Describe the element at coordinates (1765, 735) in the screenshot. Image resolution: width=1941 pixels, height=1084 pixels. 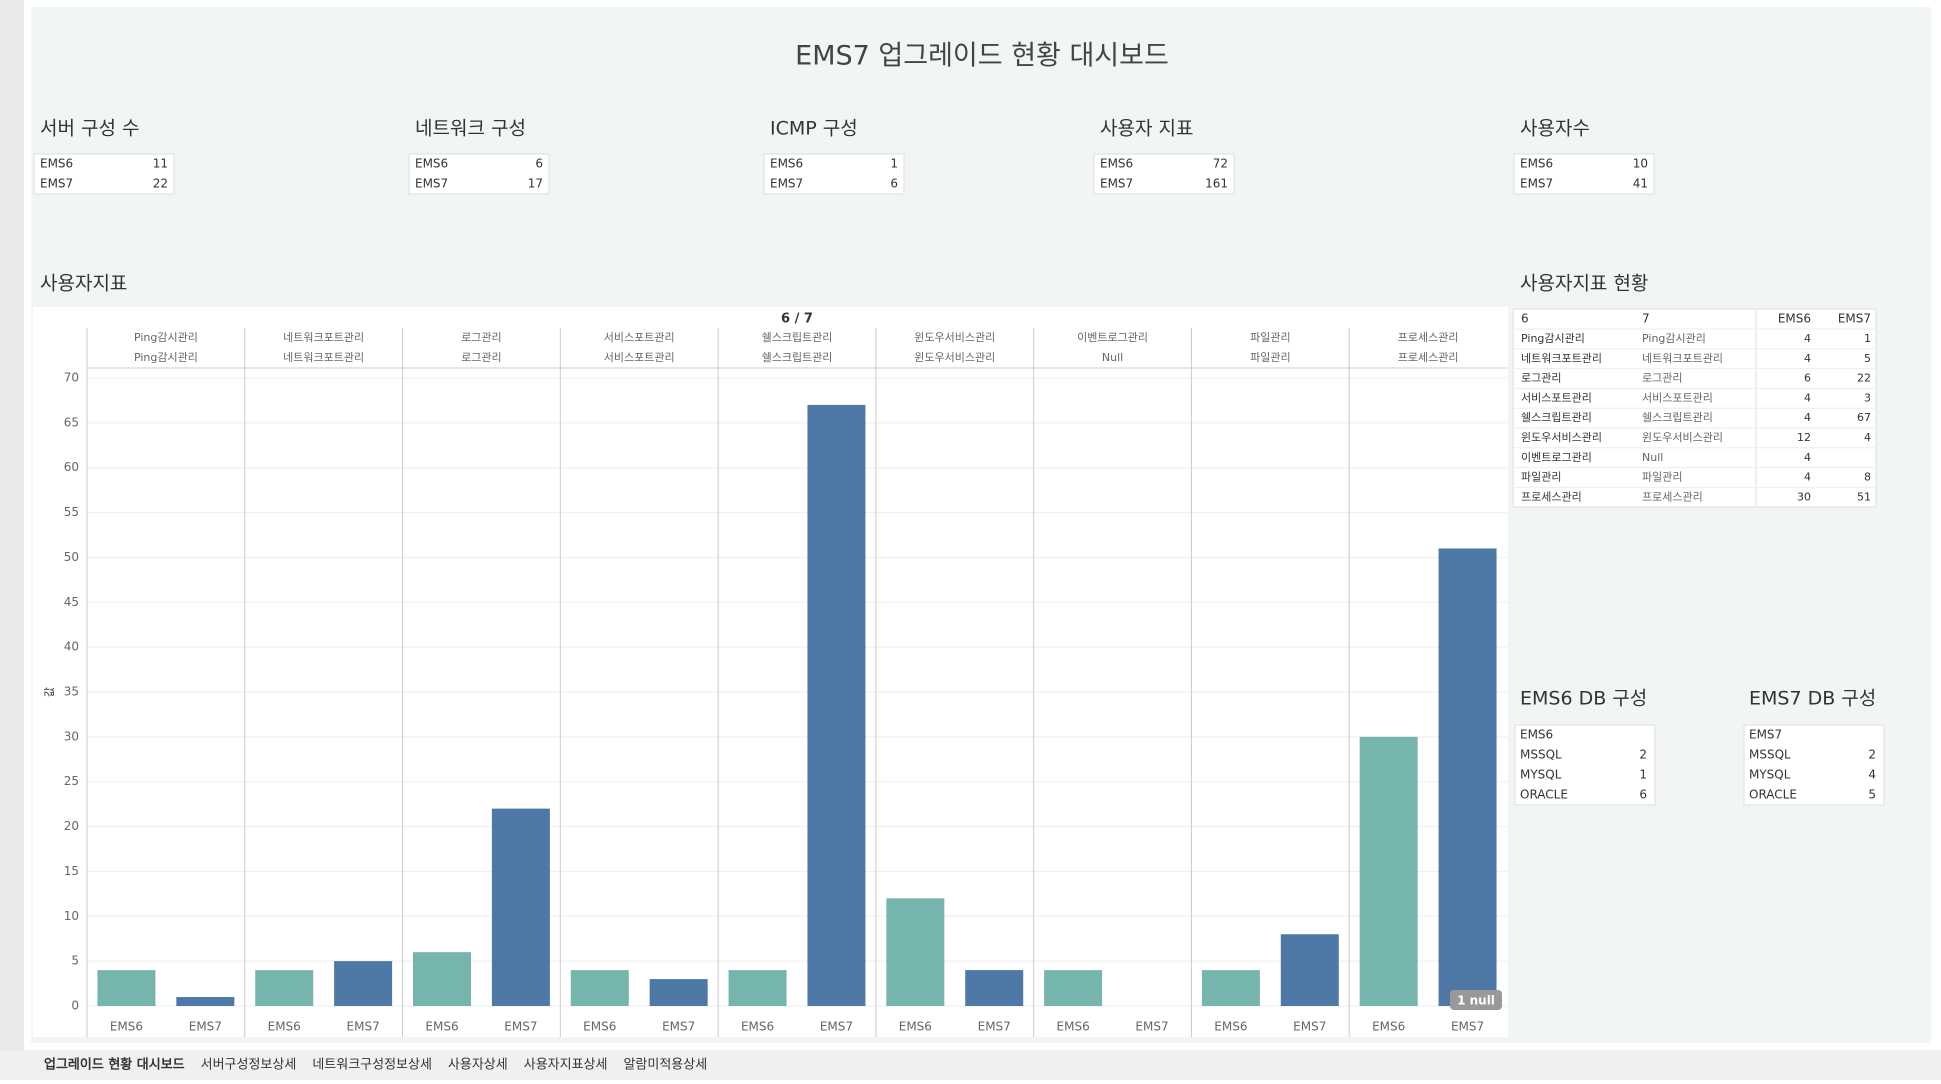
I see `db-header: EMS7` at that location.